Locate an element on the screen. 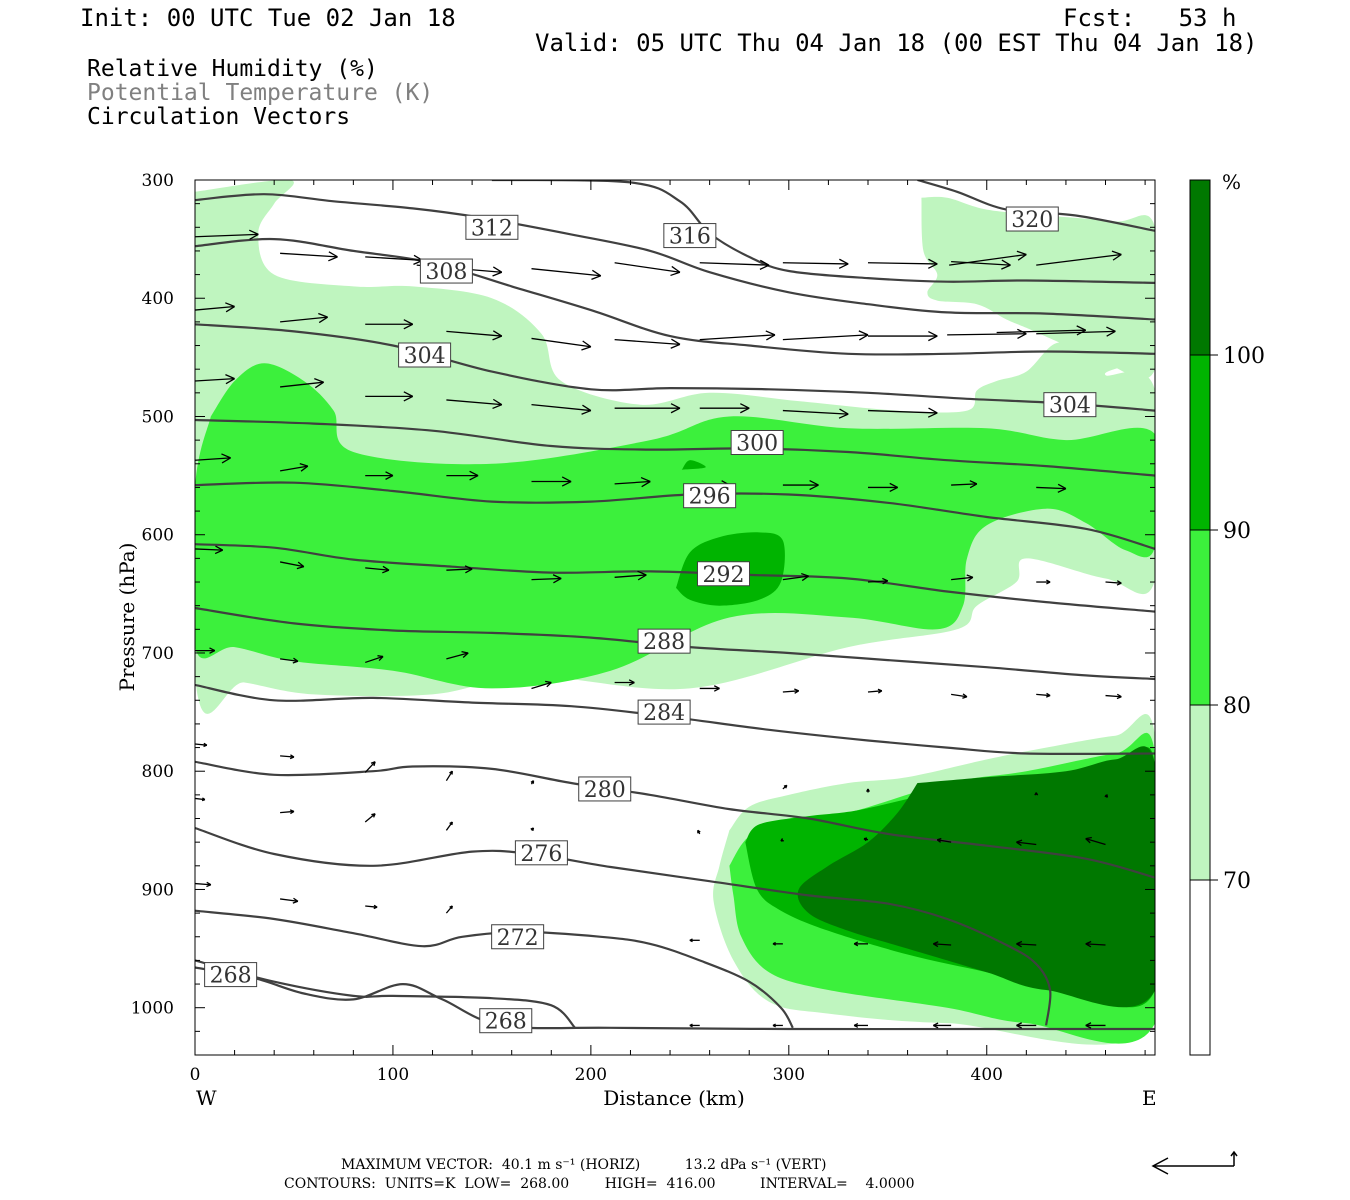  colorbar-label: 90 is located at coordinates (1237, 531).